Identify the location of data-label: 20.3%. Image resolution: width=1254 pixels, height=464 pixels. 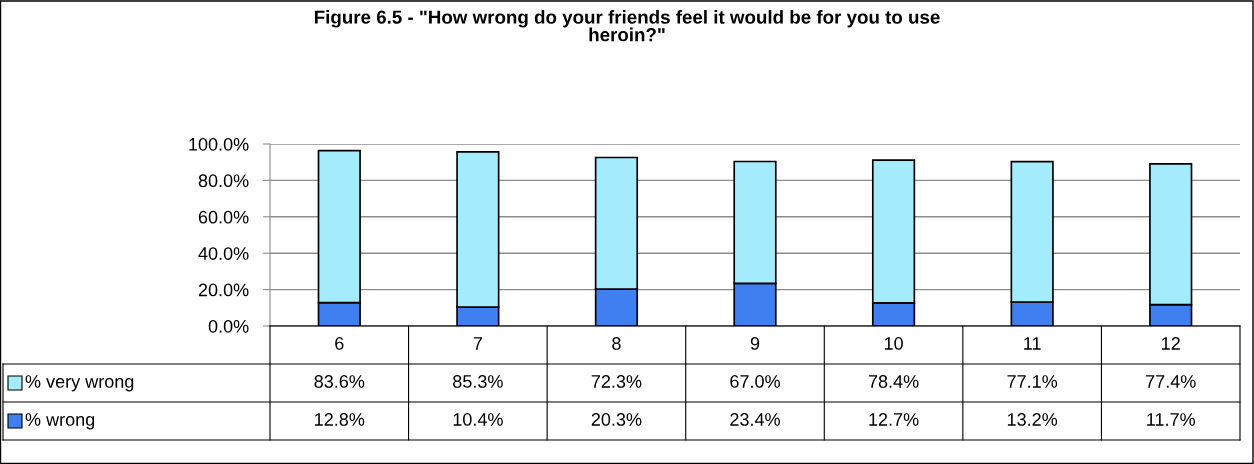
(616, 419).